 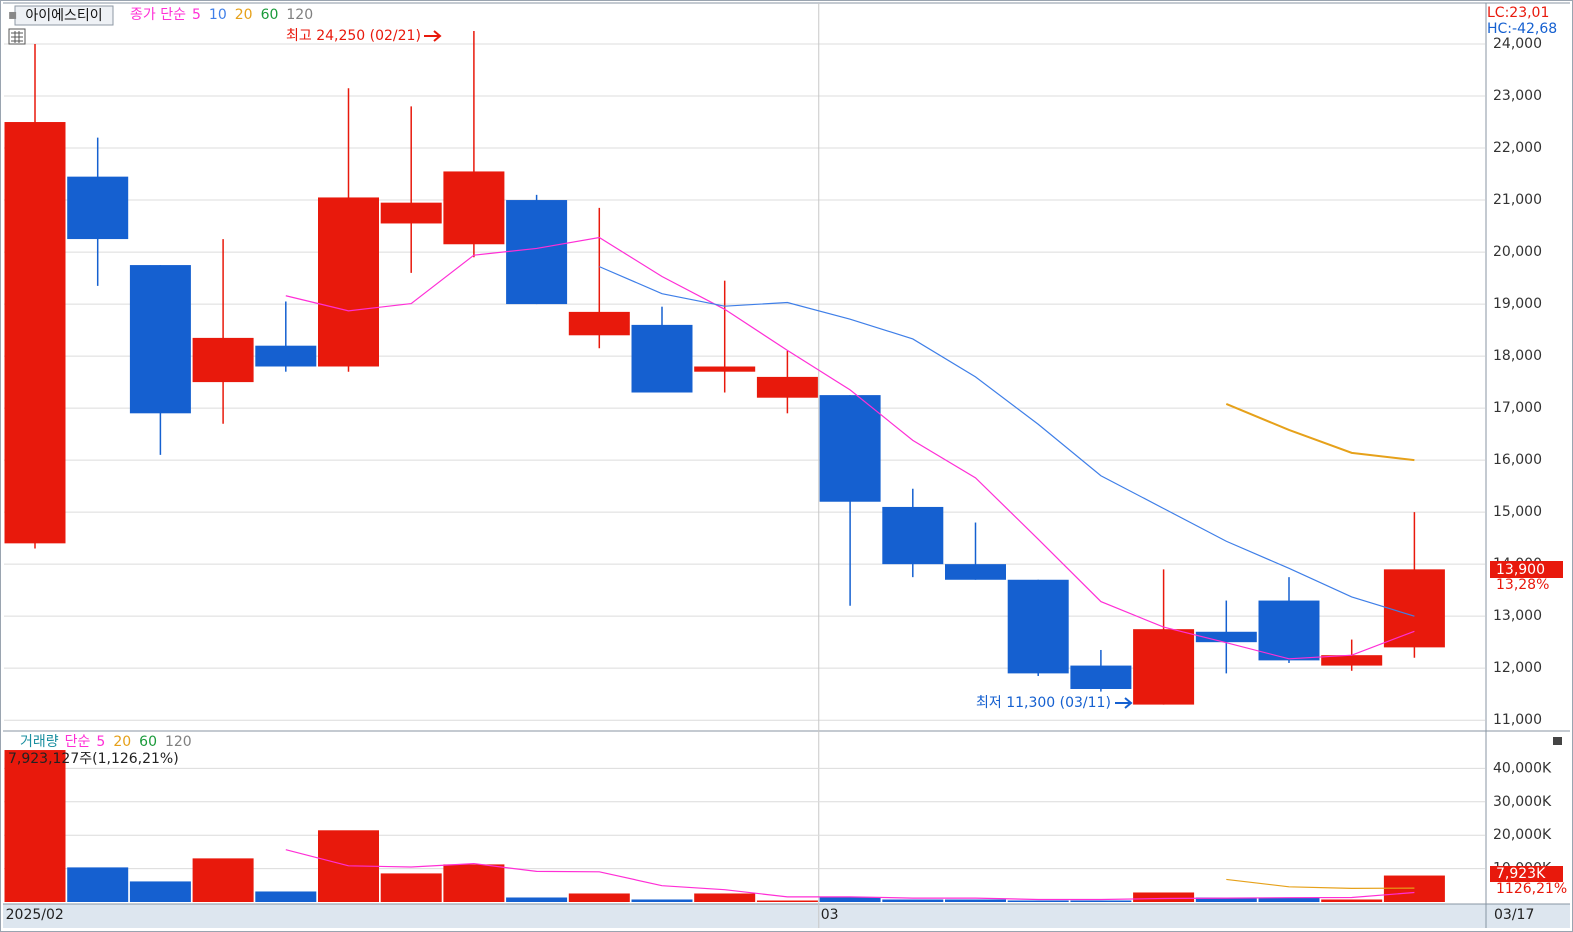 What do you see at coordinates (1517, 200) in the screenshot?
I see `y-tick-label: 21,000` at bounding box center [1517, 200].